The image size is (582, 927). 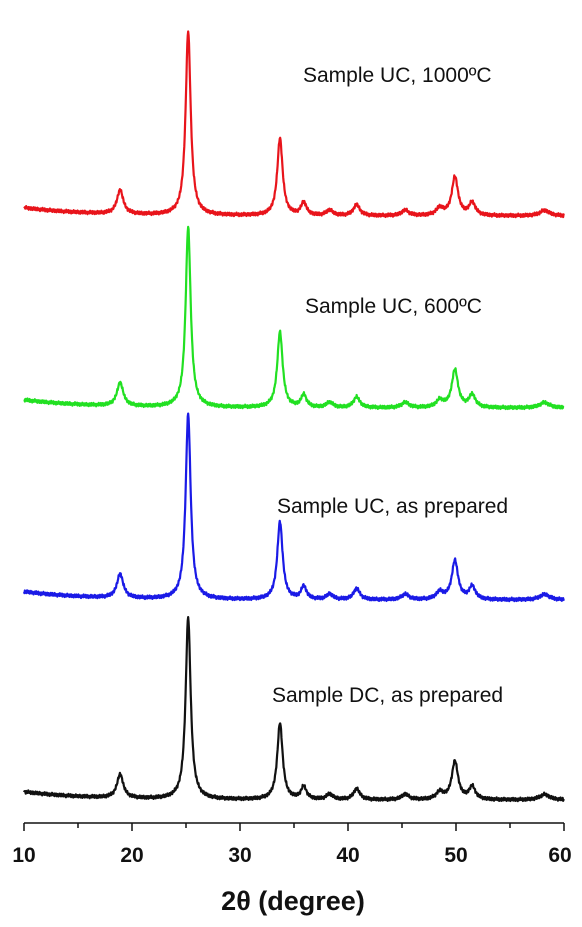 What do you see at coordinates (131, 855) in the screenshot?
I see `x-tick-label-20: 20` at bounding box center [131, 855].